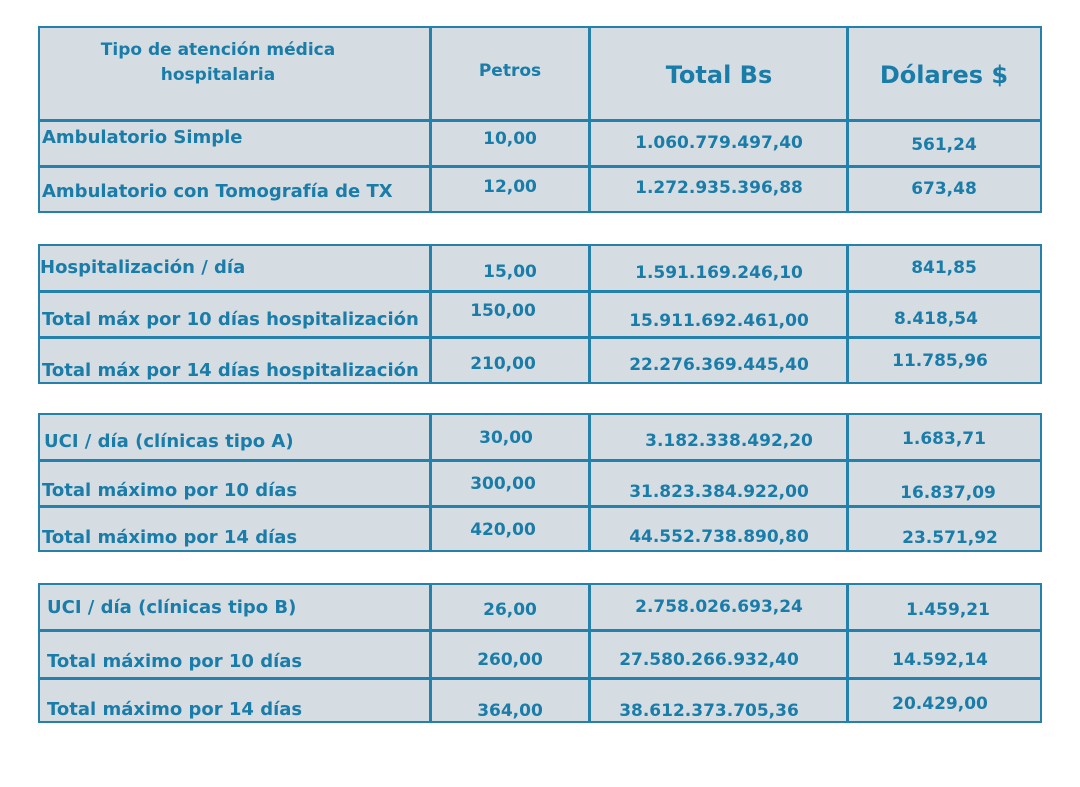  Describe the element at coordinates (510, 187) in the screenshot. I see `table-row-petros: 12,00` at that location.